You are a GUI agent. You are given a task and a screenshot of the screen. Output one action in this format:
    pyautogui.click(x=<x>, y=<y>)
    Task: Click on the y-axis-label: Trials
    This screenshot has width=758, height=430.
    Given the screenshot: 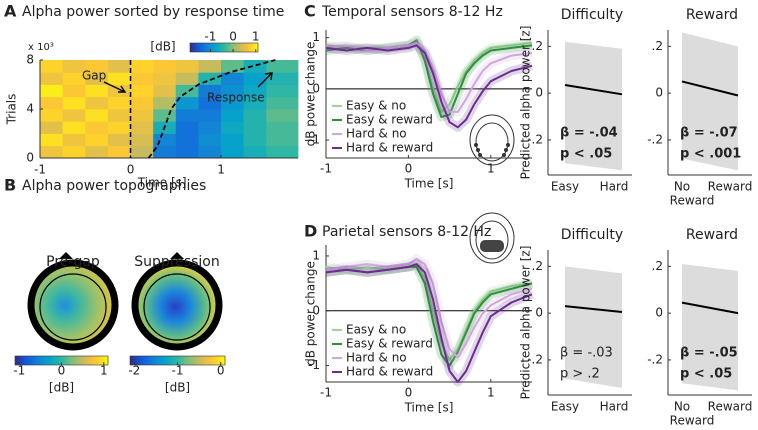 What is the action you would take?
    pyautogui.click(x=12, y=110)
    